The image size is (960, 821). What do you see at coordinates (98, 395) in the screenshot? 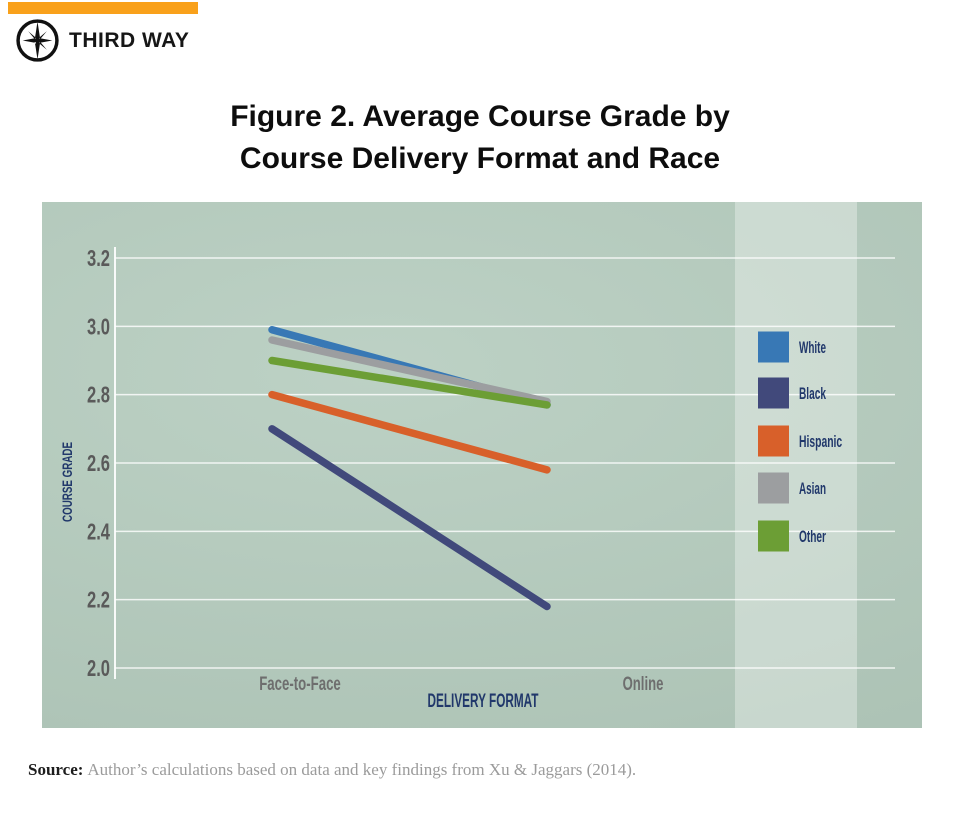
I see `y-tick-label: 2.8` at bounding box center [98, 395].